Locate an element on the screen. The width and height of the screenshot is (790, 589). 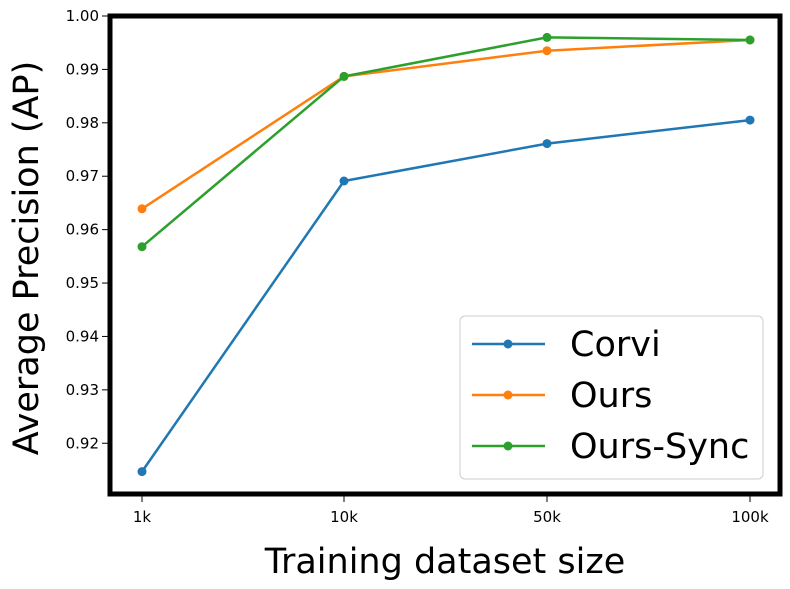
x-tick-label: 1k is located at coordinates (142, 517).